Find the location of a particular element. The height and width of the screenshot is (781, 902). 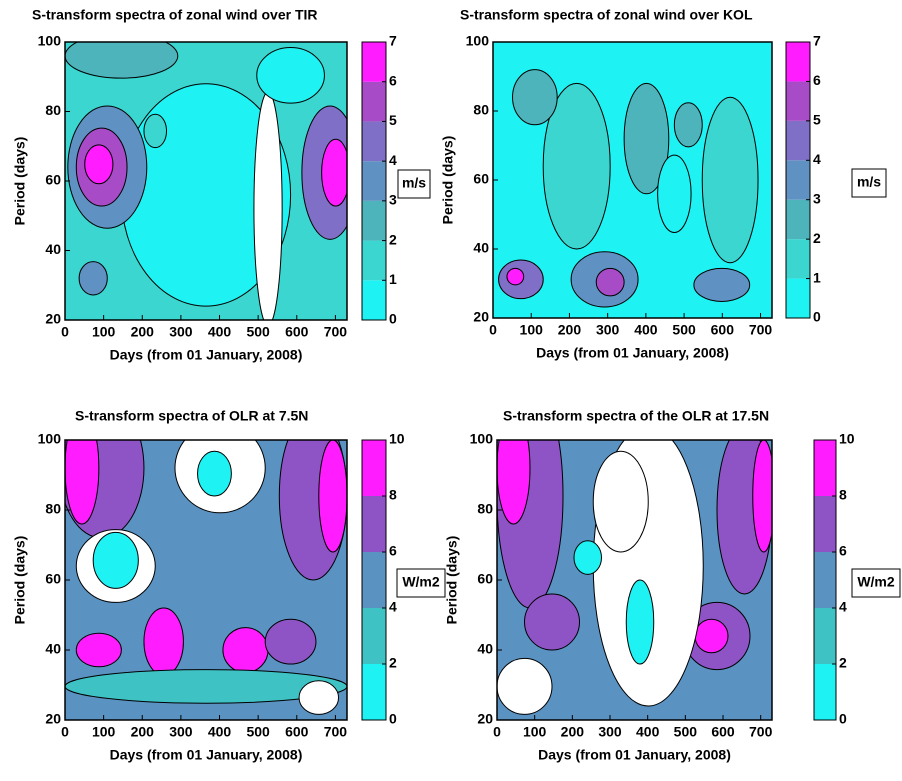

unit-box is located at coordinates (869, 183).